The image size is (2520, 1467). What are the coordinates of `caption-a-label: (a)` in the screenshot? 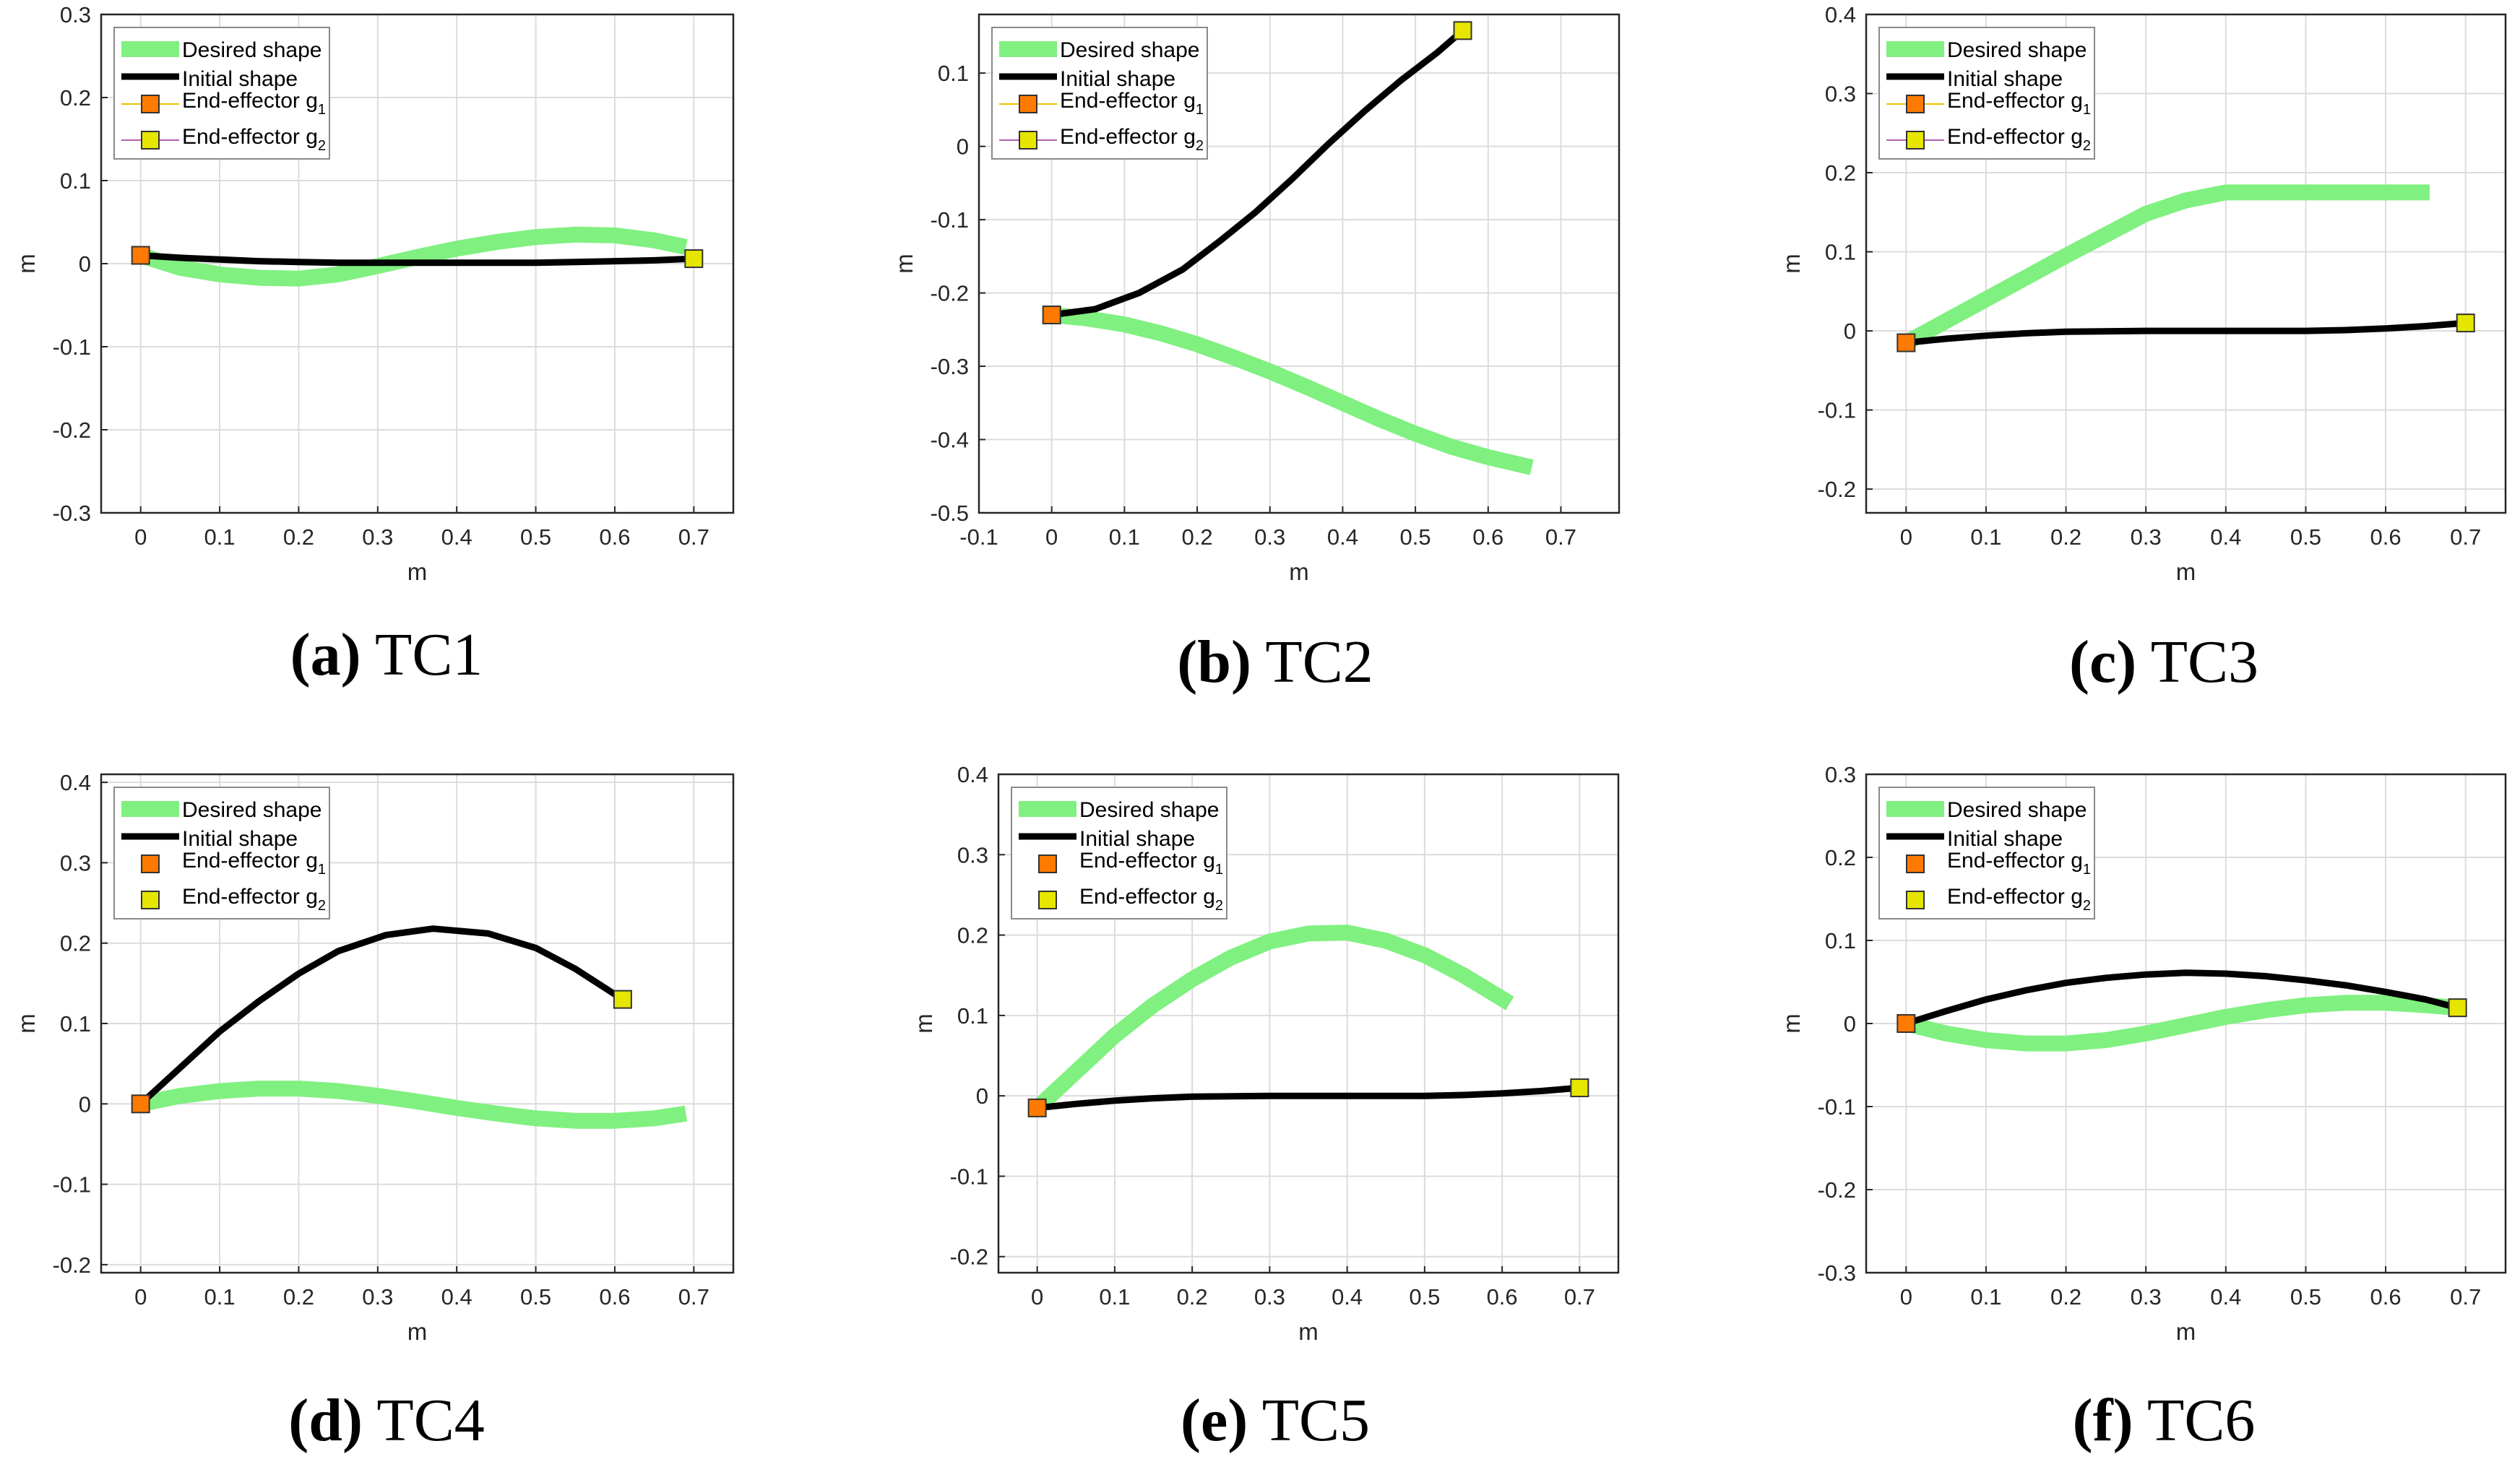 It's located at (325, 654).